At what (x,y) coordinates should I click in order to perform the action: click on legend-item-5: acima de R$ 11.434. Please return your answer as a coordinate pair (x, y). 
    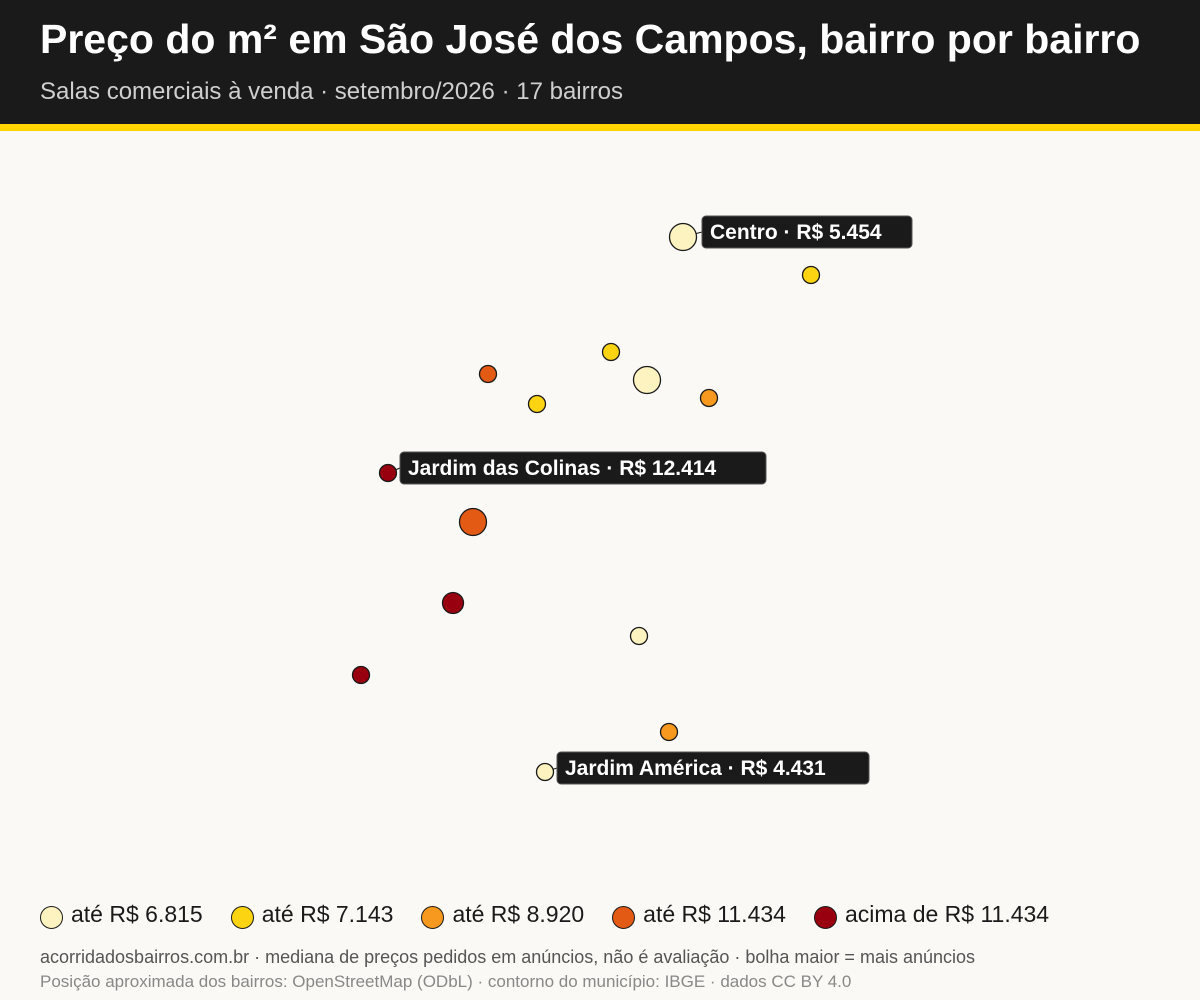
    Looking at the image, I should click on (931, 914).